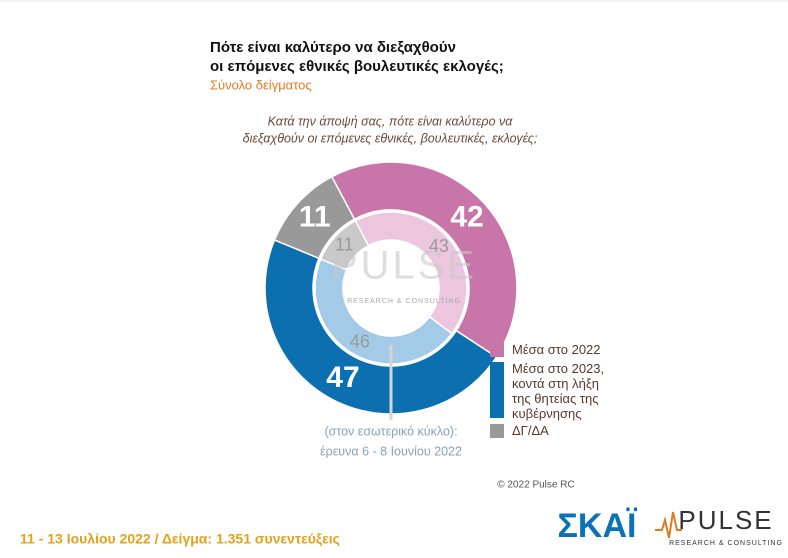 The width and height of the screenshot is (788, 558). What do you see at coordinates (530, 430) in the screenshot?
I see `legend-label: ΔΓ/ΔΑ` at bounding box center [530, 430].